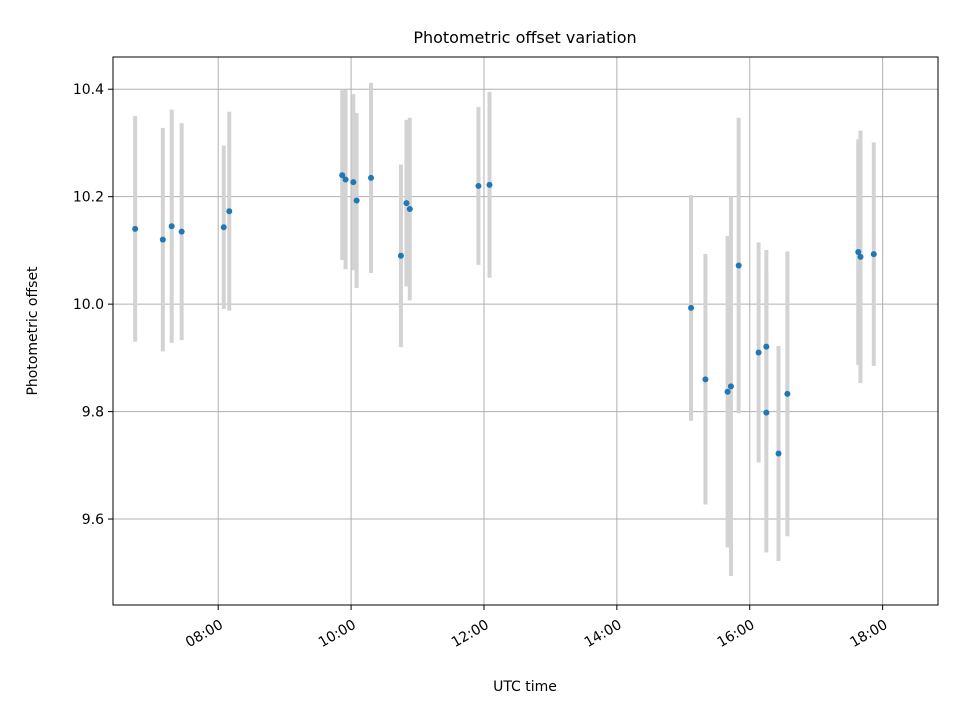 This screenshot has height=720, width=960. I want to click on y-axis-ticks: 9.6 9.8 10.0 10.2 10.4, so click(93, 305).